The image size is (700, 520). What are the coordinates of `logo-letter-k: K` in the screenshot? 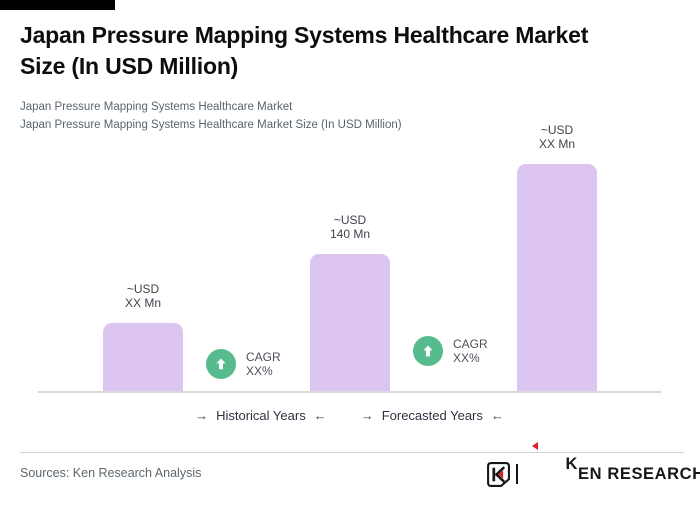 It's located at (572, 464).